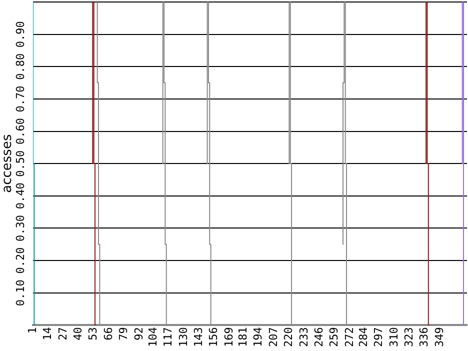  I want to click on x-tick-label: 156, so click(213, 337).